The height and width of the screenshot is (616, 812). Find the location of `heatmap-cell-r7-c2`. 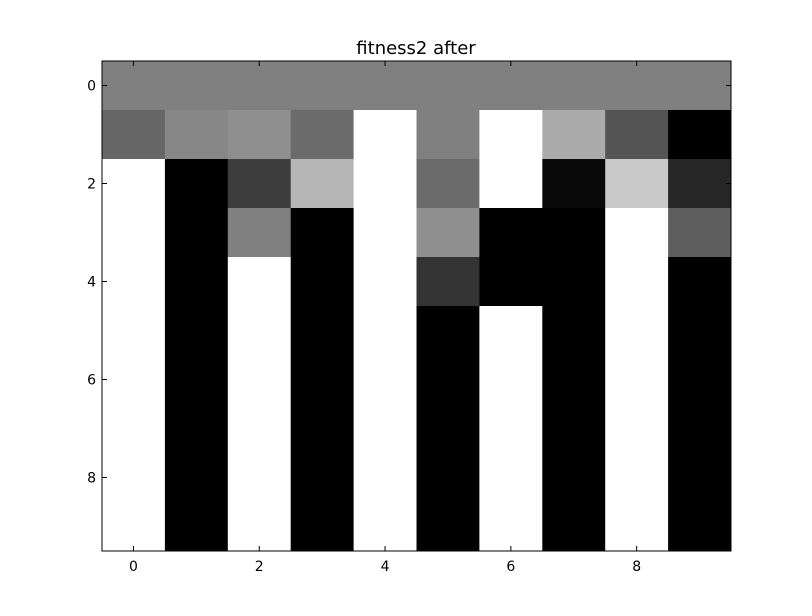

heatmap-cell-r7-c2 is located at coordinates (259, 429).